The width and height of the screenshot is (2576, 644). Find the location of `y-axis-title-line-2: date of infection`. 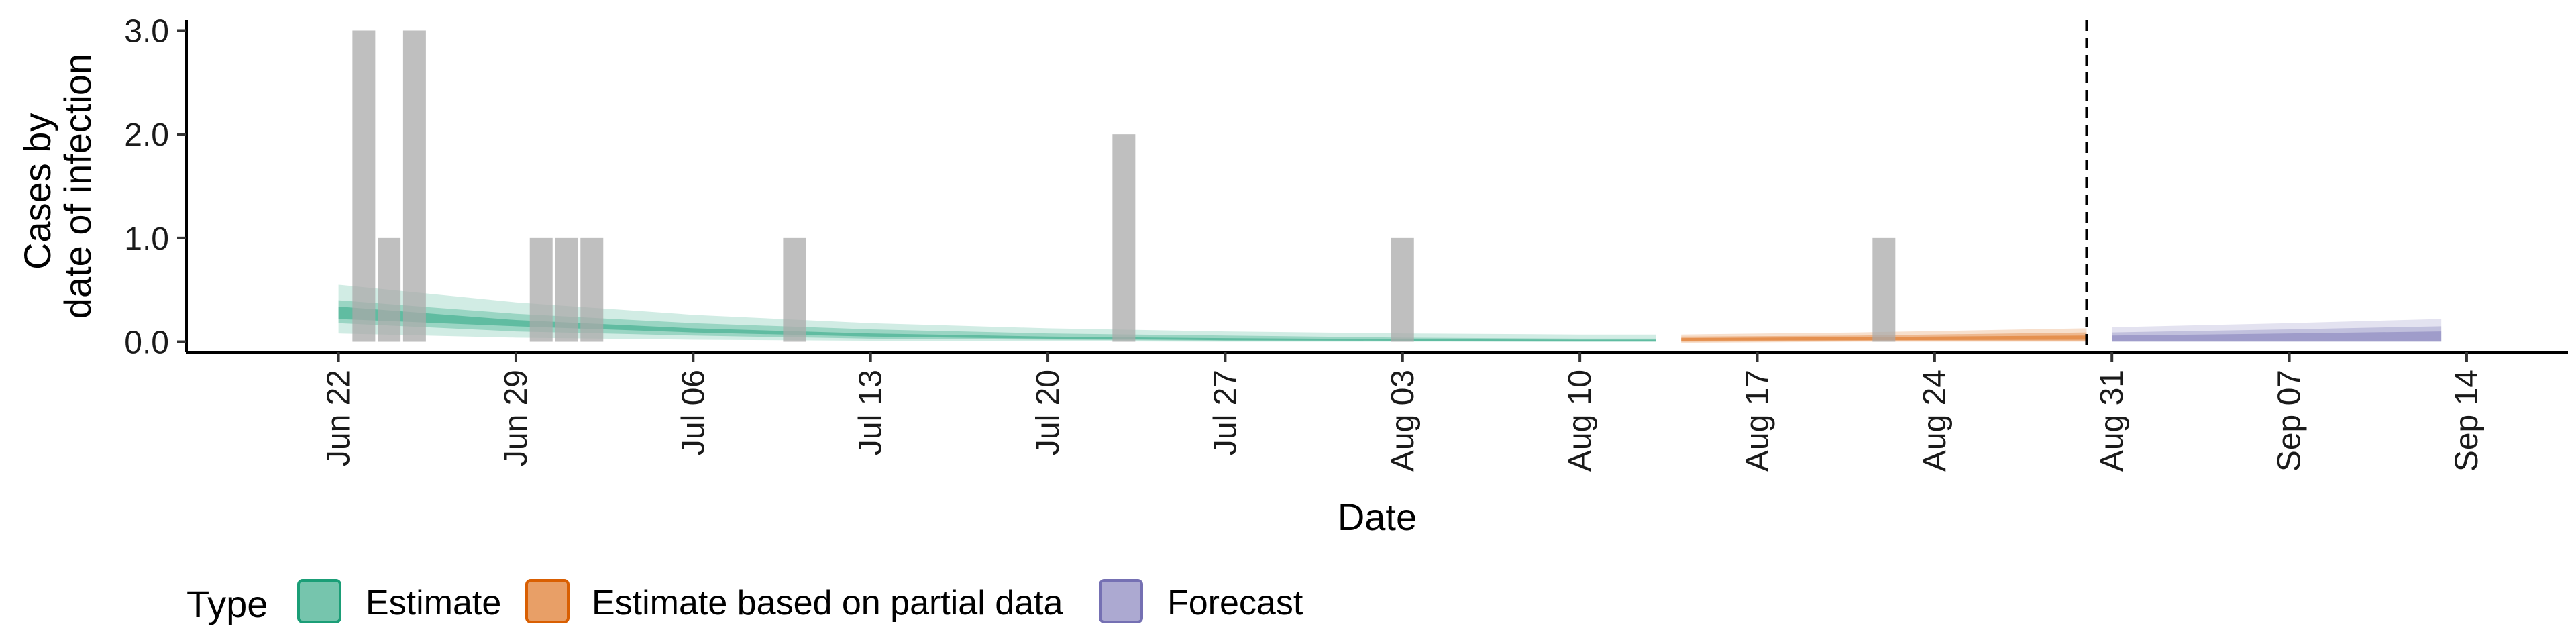

y-axis-title-line-2: date of infection is located at coordinates (77, 186).